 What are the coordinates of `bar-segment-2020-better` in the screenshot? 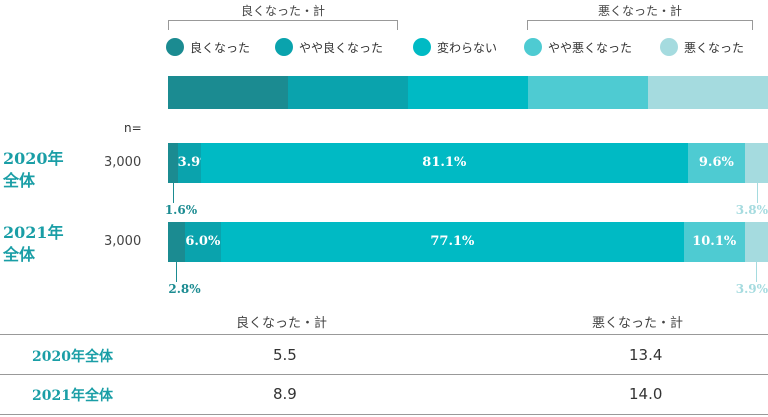 It's located at (173, 163).